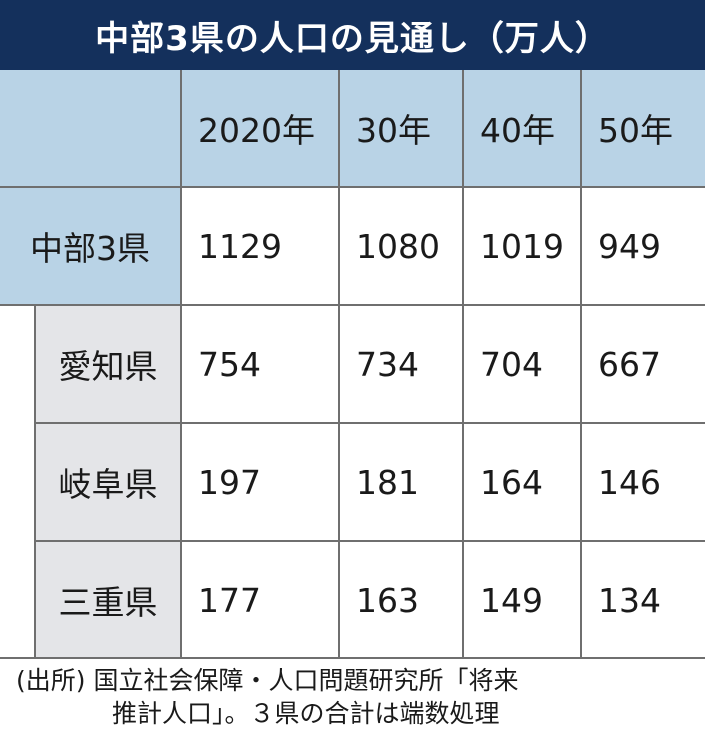 The width and height of the screenshot is (705, 734). What do you see at coordinates (643, 129) in the screenshot?
I see `column-header-2050: 50年` at bounding box center [643, 129].